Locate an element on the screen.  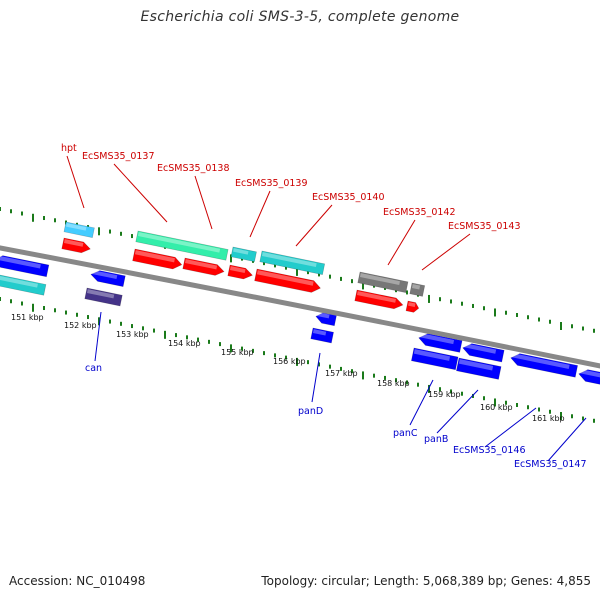
gene-label: EcSMS35_0137 is located at coordinates (118, 156).